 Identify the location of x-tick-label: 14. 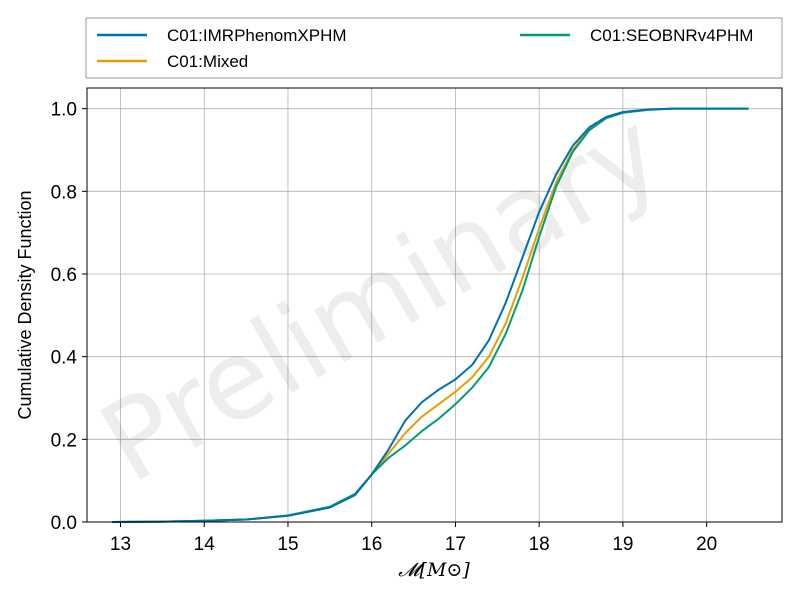
(205, 544).